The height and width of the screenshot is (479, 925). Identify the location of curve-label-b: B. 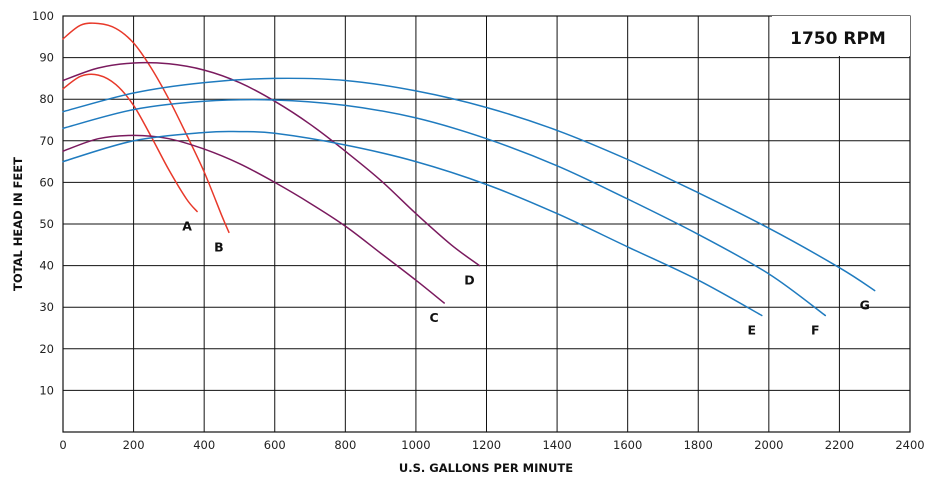
(219, 246).